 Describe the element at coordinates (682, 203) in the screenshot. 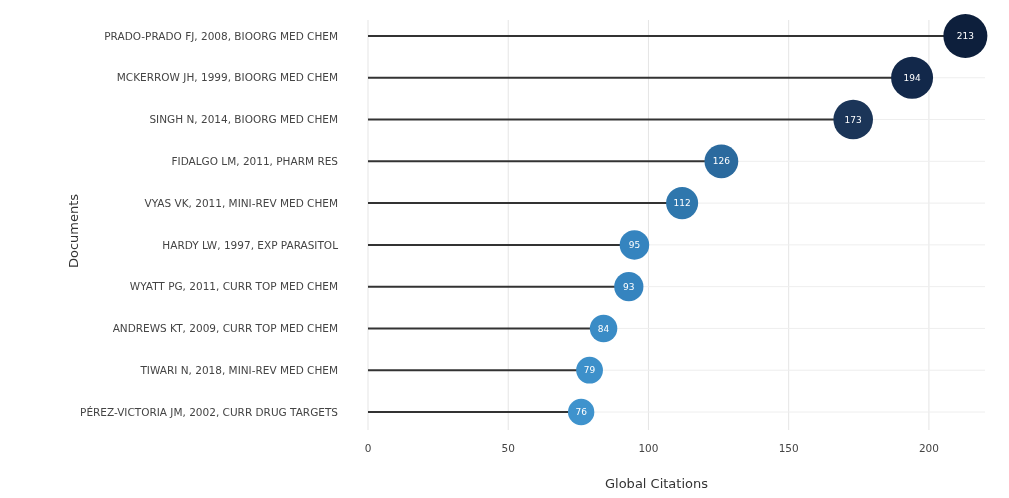

I see `data-label: 112` at that location.